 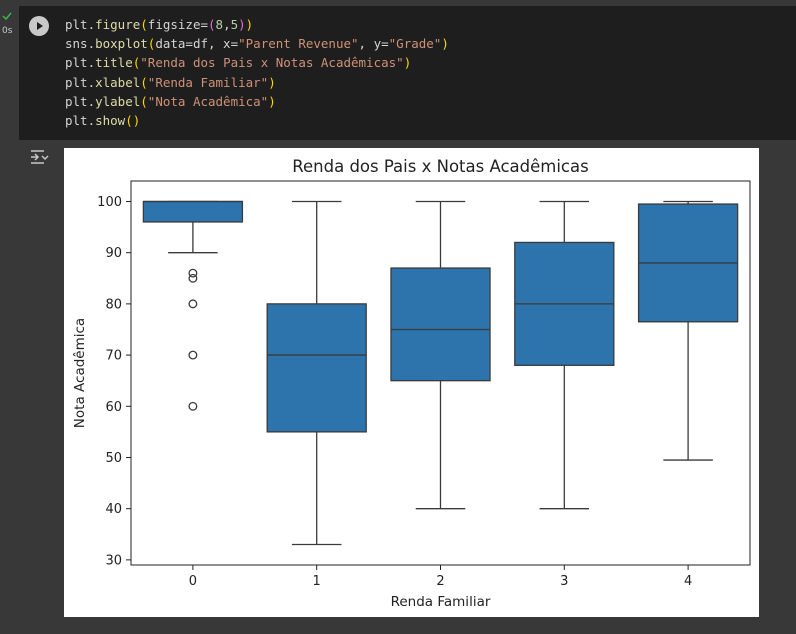 I want to click on y-tick-label: 90, so click(x=113, y=253).